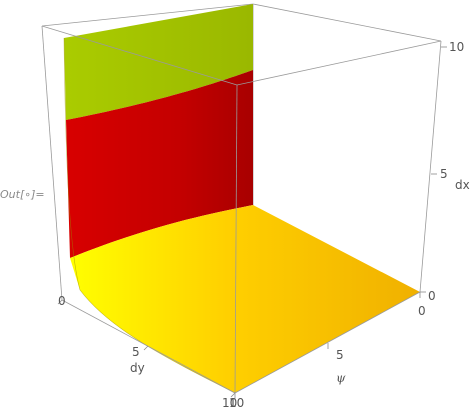 The image size is (474, 413). I want to click on psi-tick-10: 10, so click(236, 403).